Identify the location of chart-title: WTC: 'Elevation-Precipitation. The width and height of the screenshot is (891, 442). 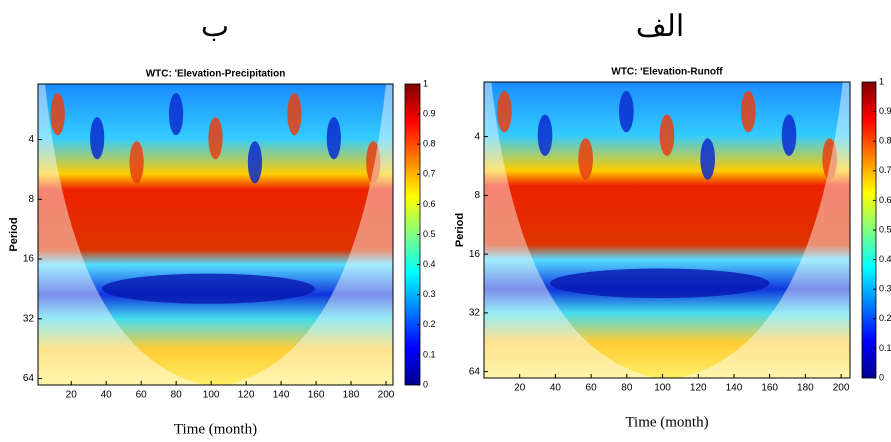
(216, 74).